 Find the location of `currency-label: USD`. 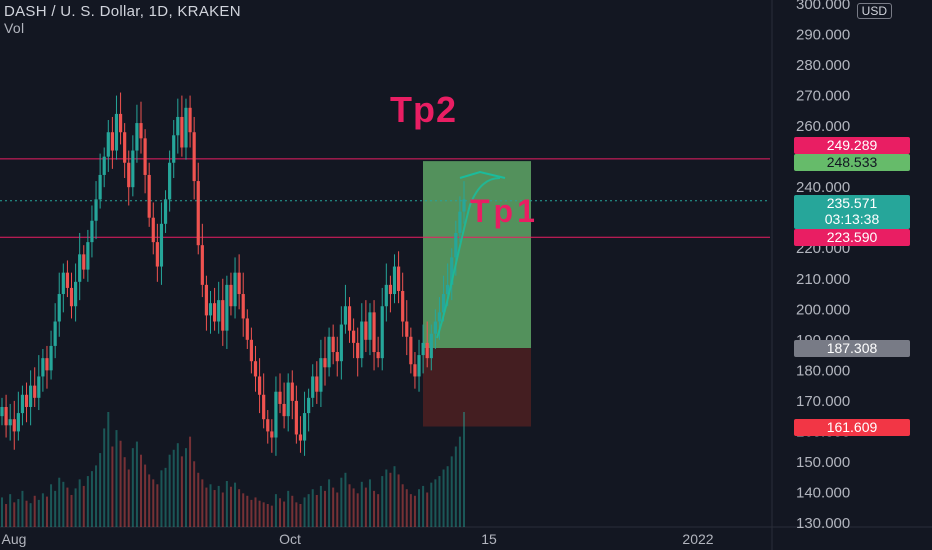

currency-label: USD is located at coordinates (874, 11).